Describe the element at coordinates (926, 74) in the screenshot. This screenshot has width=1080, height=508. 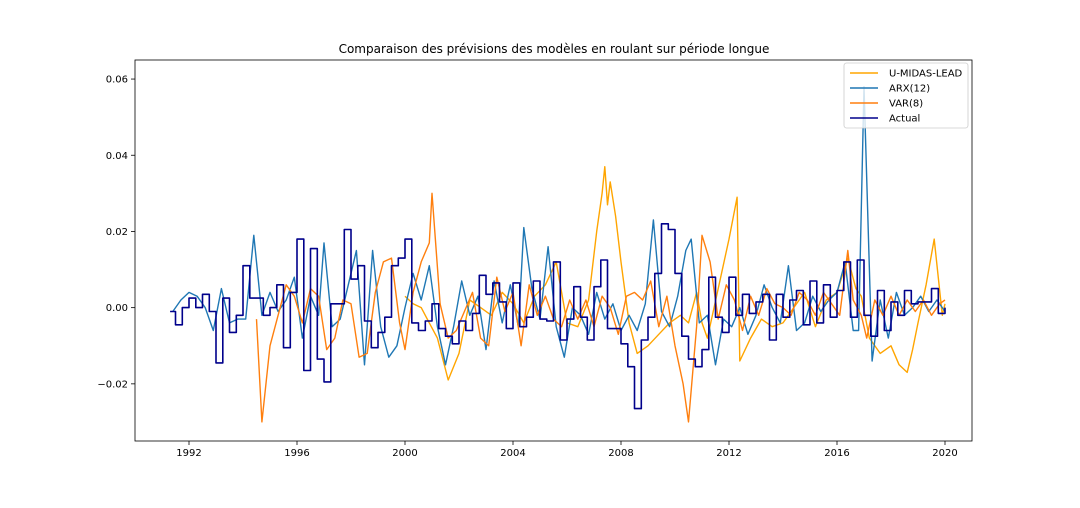
I see `legend-label: U-MIDAS-LEAD` at that location.